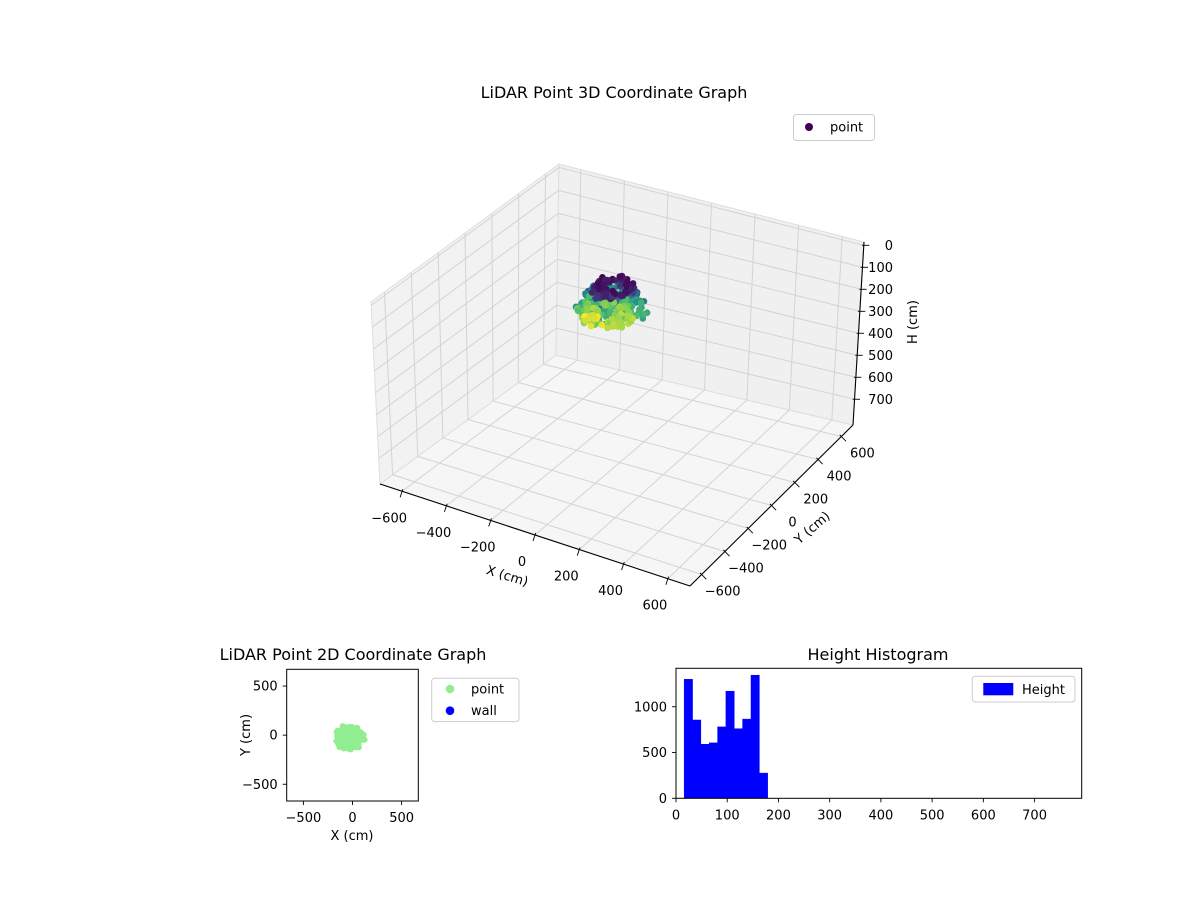  I want to click on plot2d-tick-labels: −500 0 500 500 0 −500, so click(328, 753).